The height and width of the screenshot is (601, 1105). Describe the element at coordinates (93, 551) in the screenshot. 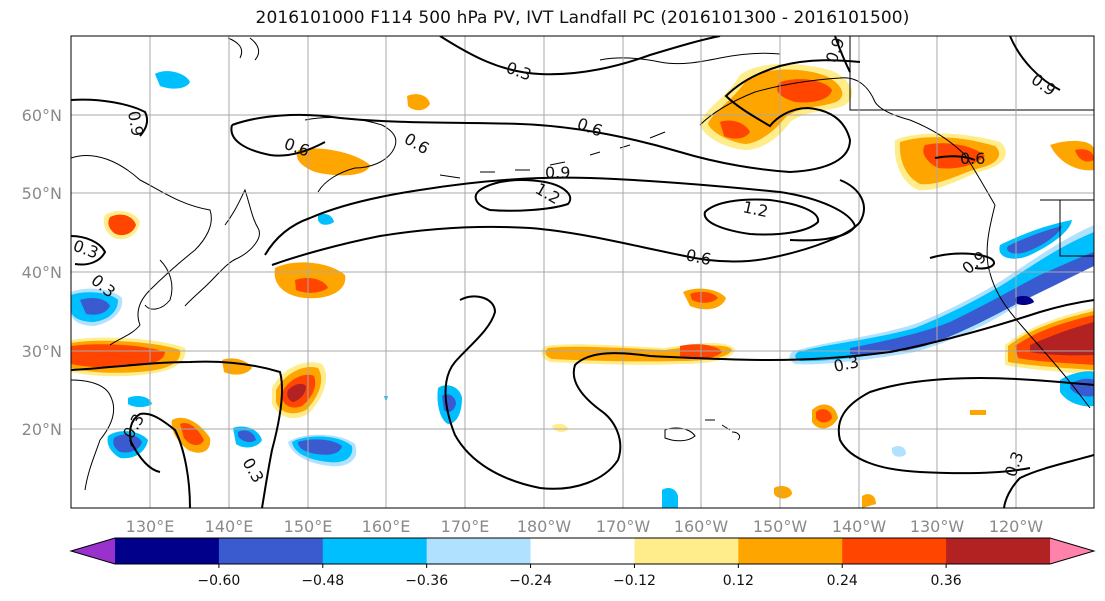

I see `colorbar-extend-low` at that location.